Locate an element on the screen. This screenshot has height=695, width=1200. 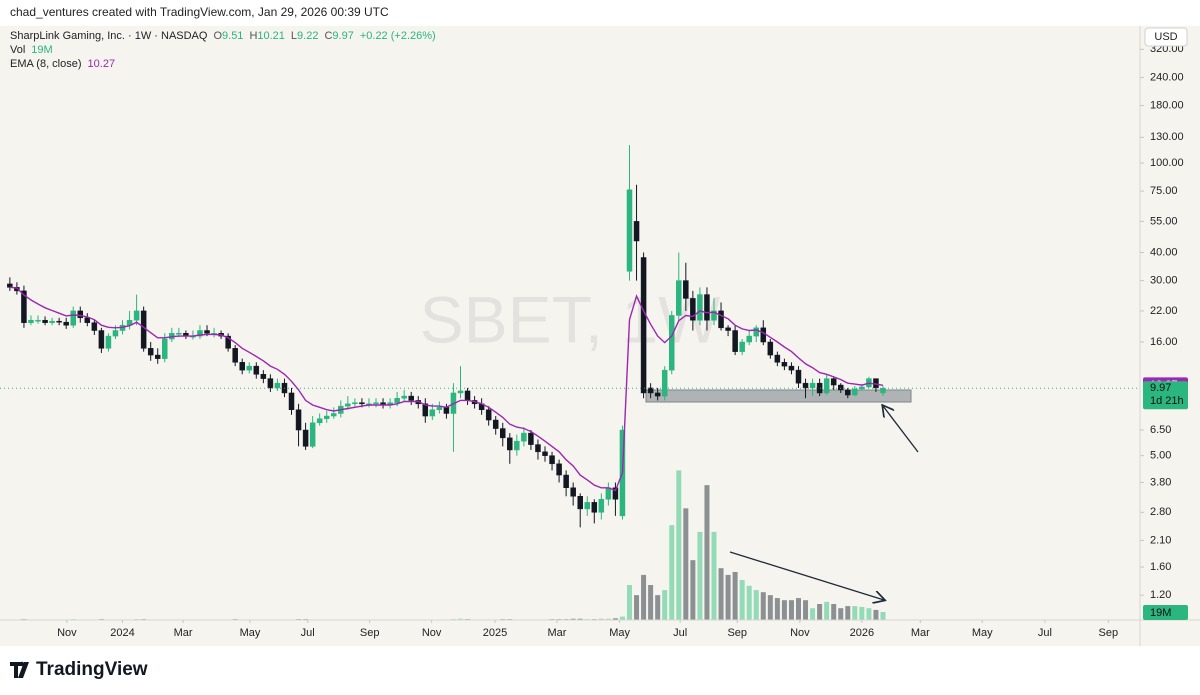
currency: USD is located at coordinates (1165, 37).